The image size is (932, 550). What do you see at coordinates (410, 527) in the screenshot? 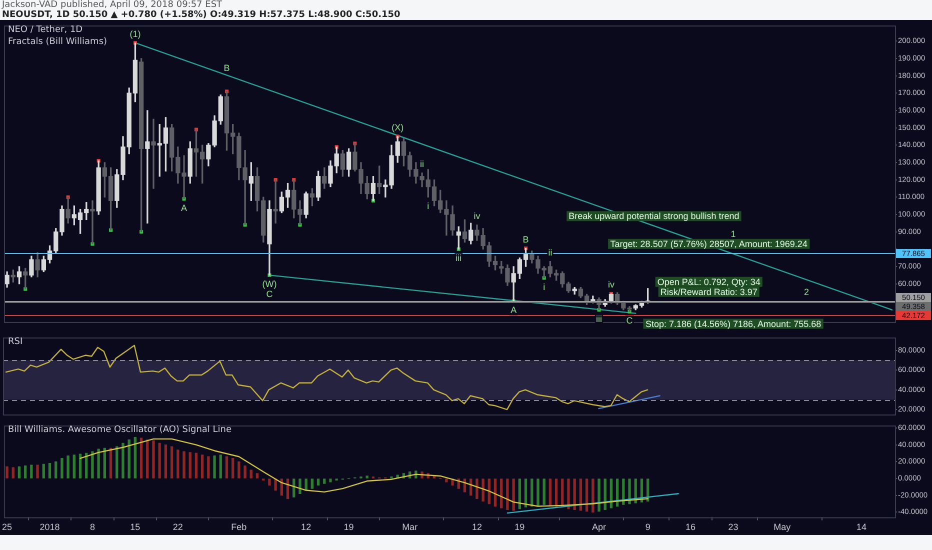
I see `x-tick-label: Mar` at bounding box center [410, 527].